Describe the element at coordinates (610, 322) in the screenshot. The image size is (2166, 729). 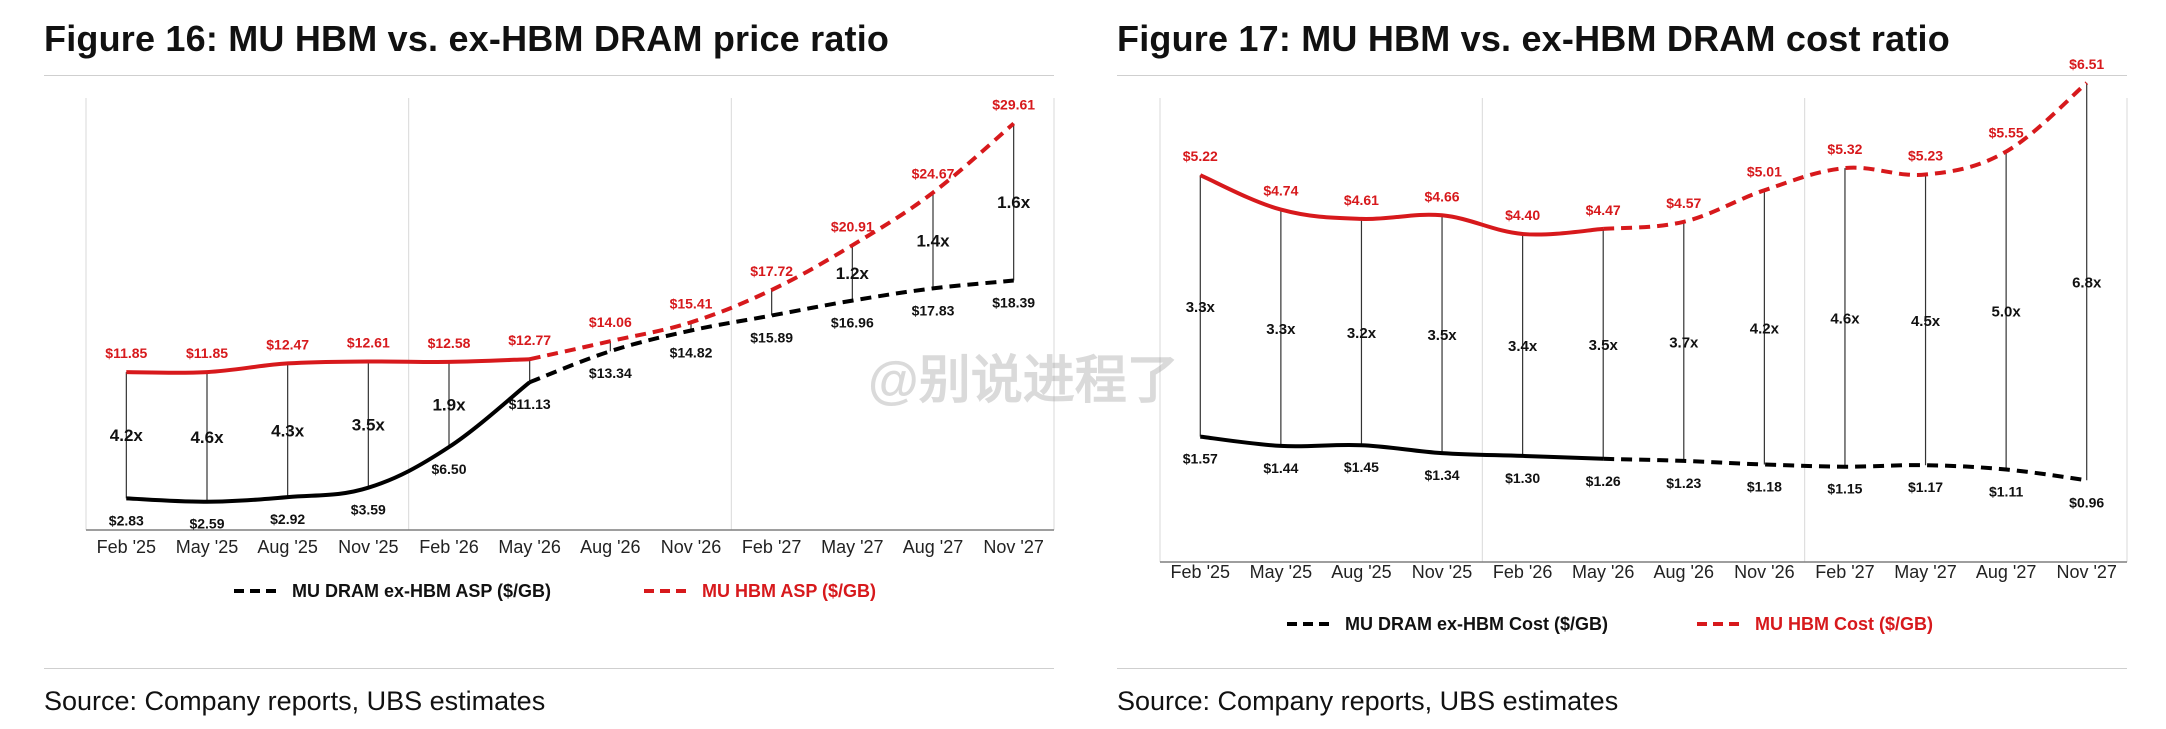
I see `hbm-data-label: $14.06` at that location.